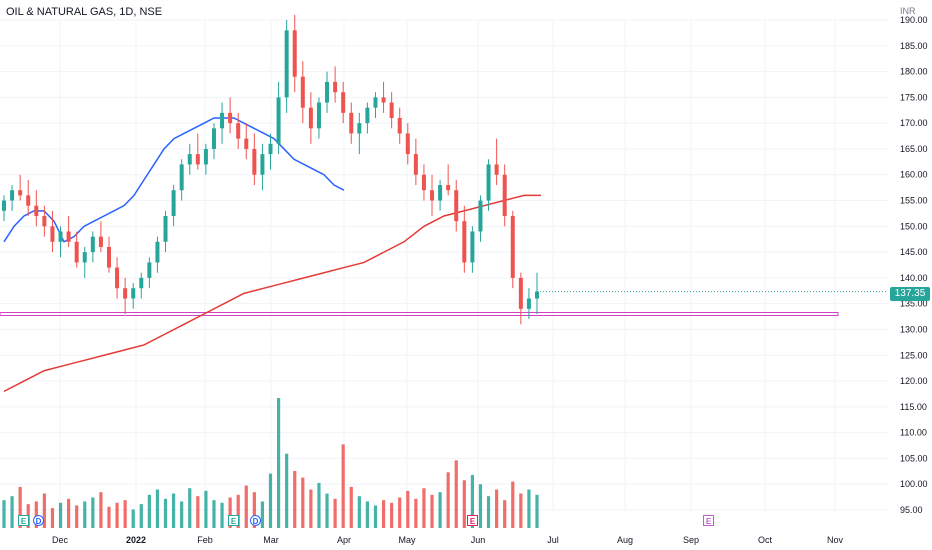 The width and height of the screenshot is (932, 550). Describe the element at coordinates (914, 381) in the screenshot. I see `y-tick-label: 120.00` at that location.